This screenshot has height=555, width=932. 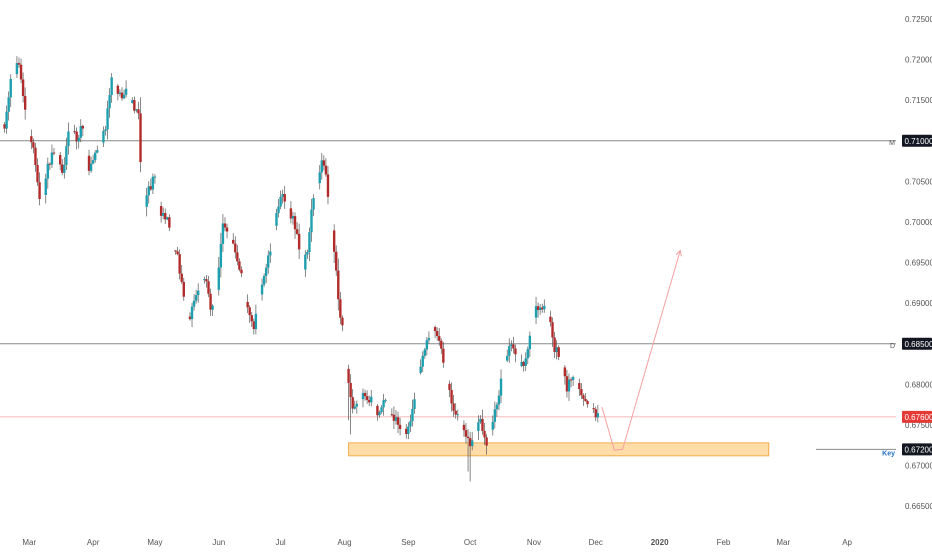 What do you see at coordinates (918, 384) in the screenshot?
I see `y-tick-label: 0.68000` at bounding box center [918, 384].